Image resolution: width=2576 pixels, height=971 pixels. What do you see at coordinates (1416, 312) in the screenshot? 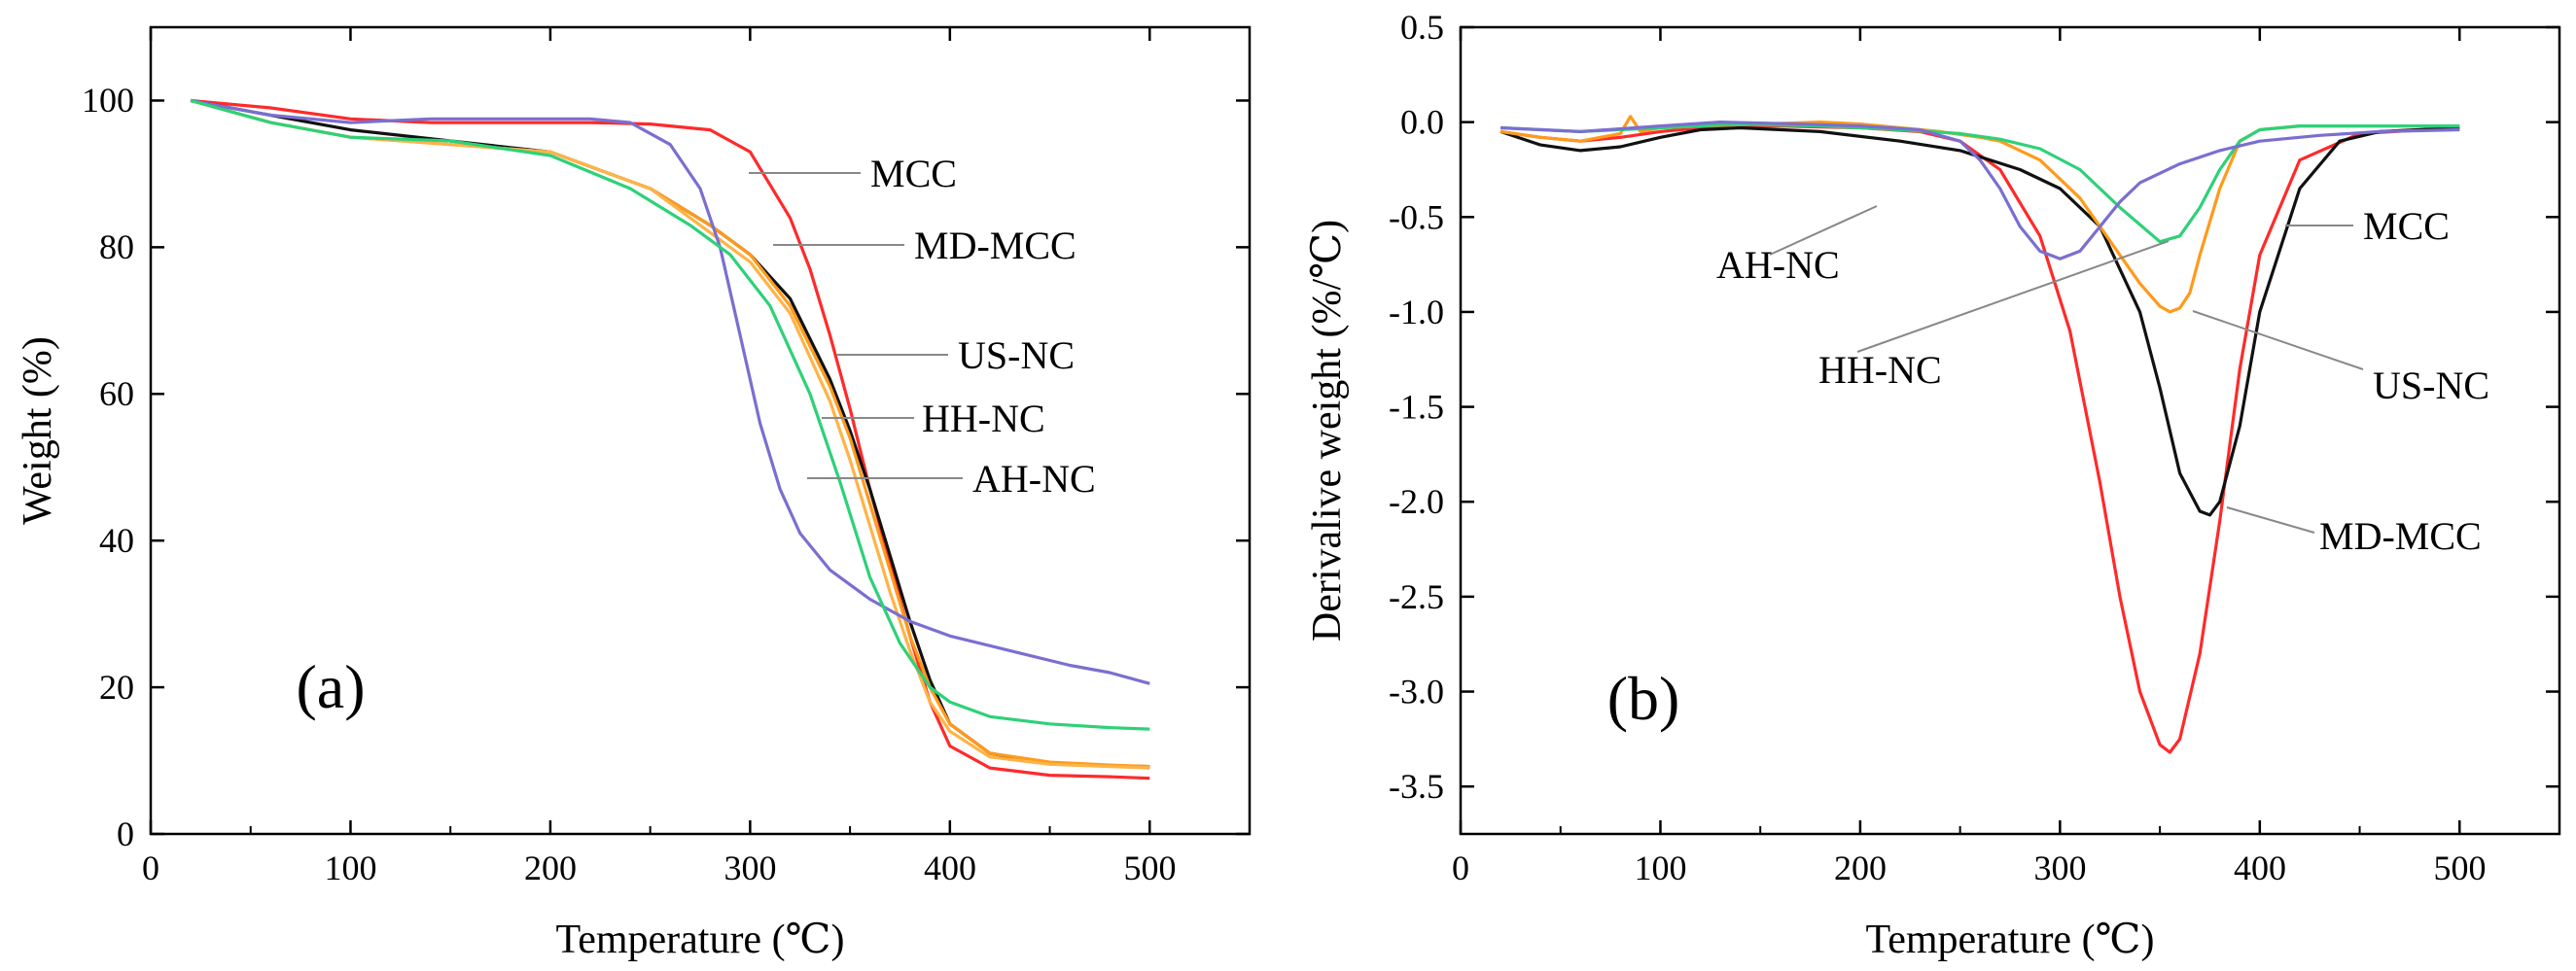
I see `b-ytick-label: -1.0` at bounding box center [1416, 312].